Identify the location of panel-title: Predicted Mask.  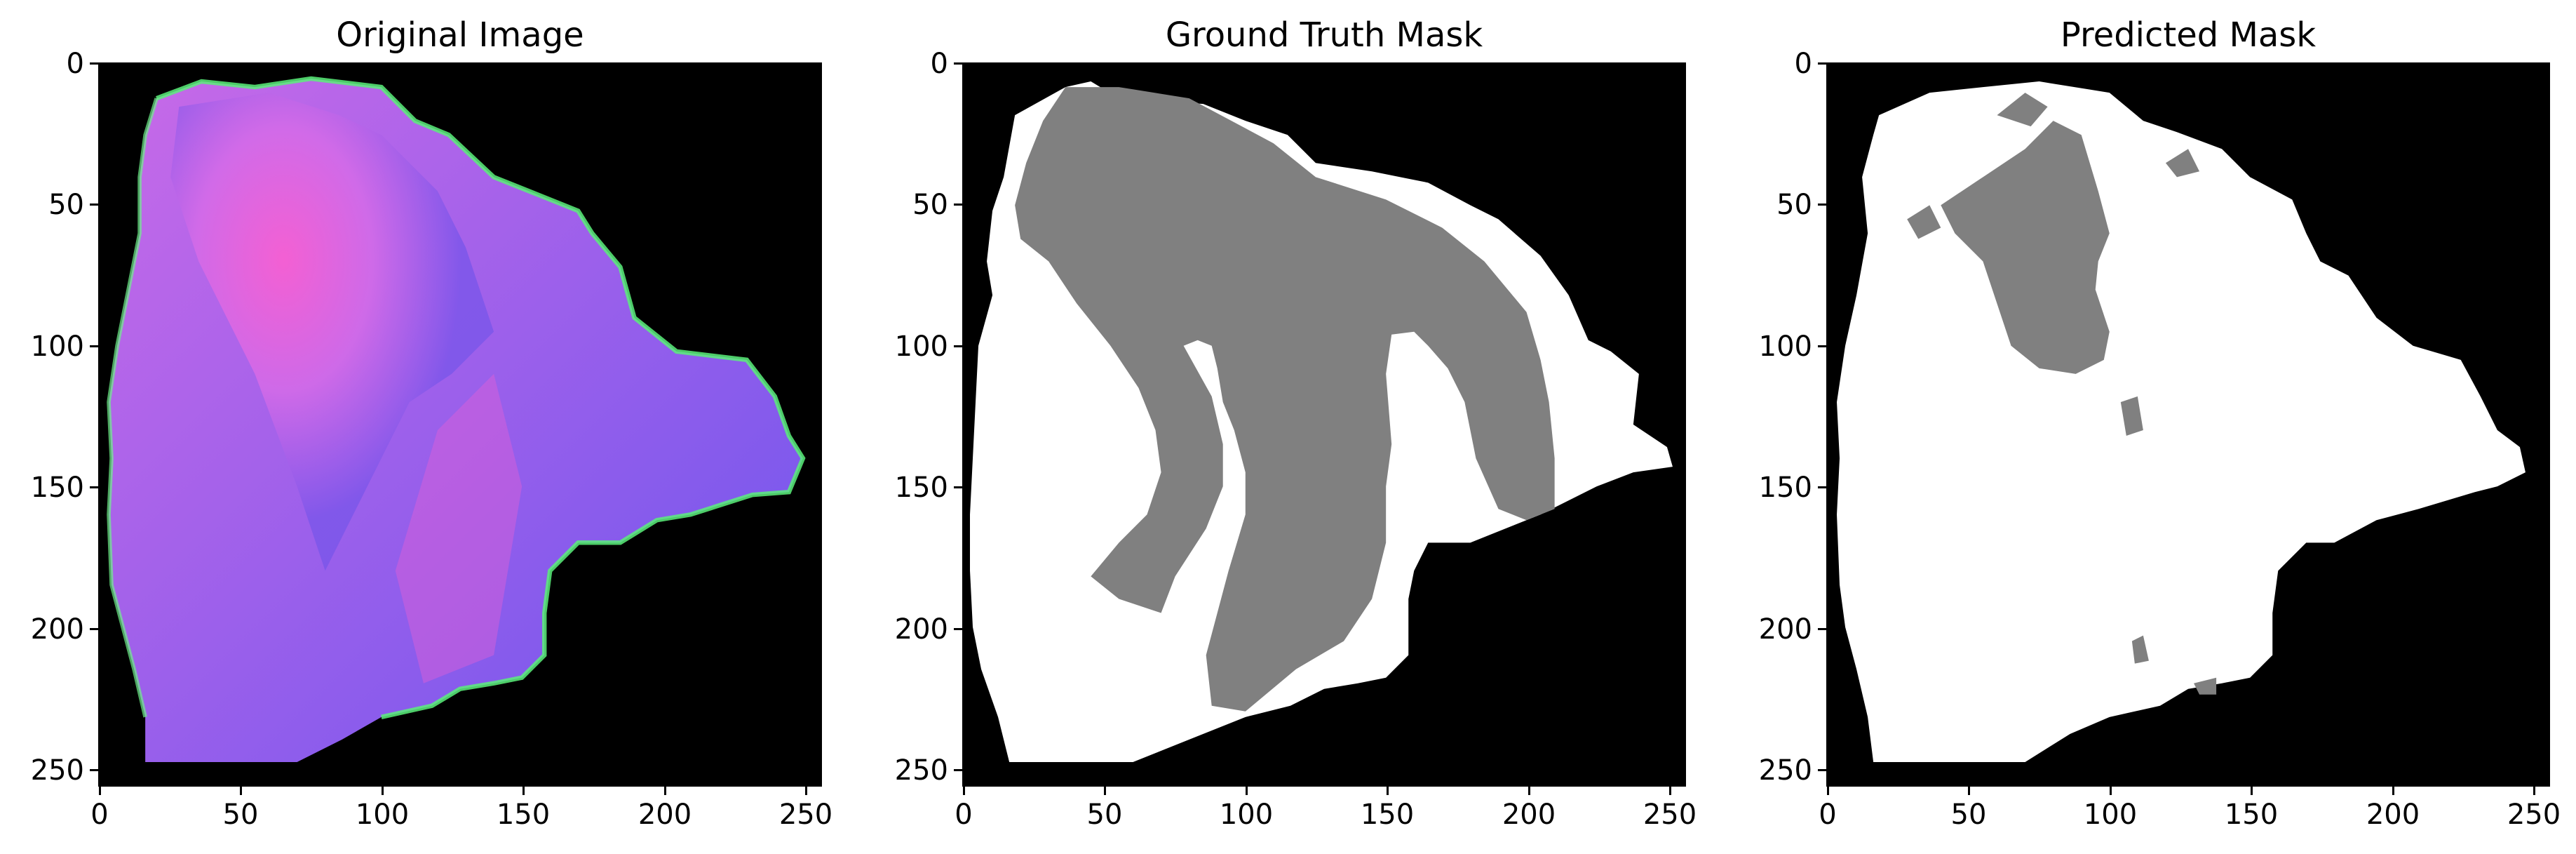
(2188, 35).